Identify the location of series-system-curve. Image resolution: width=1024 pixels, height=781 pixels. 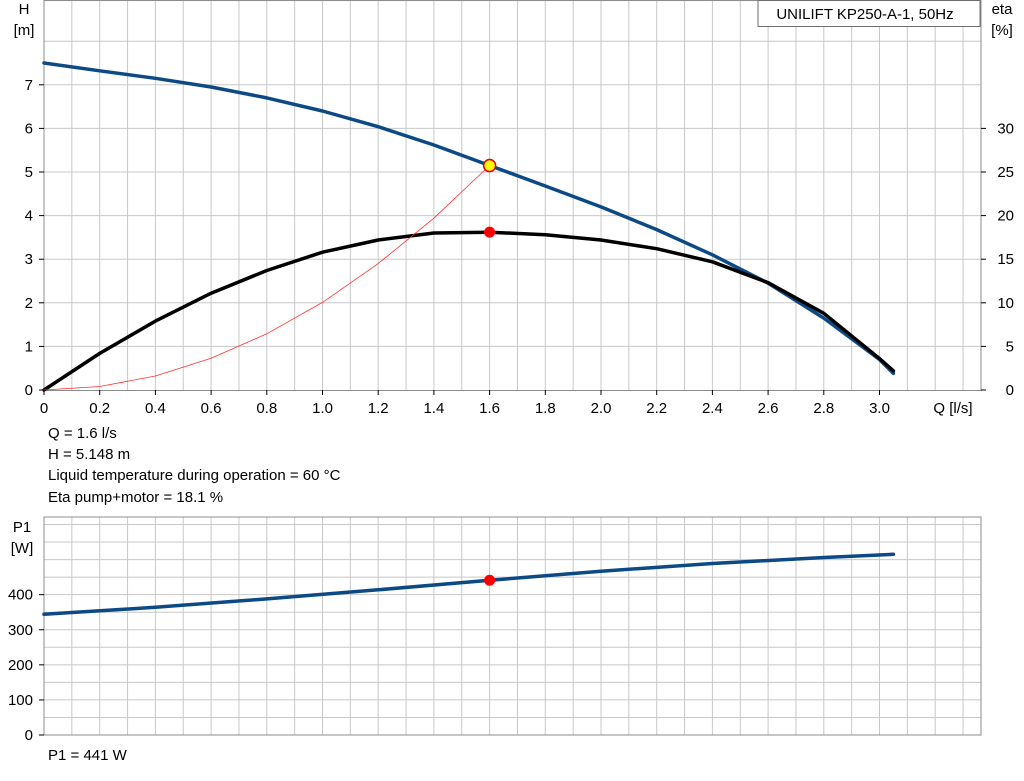
(267, 278).